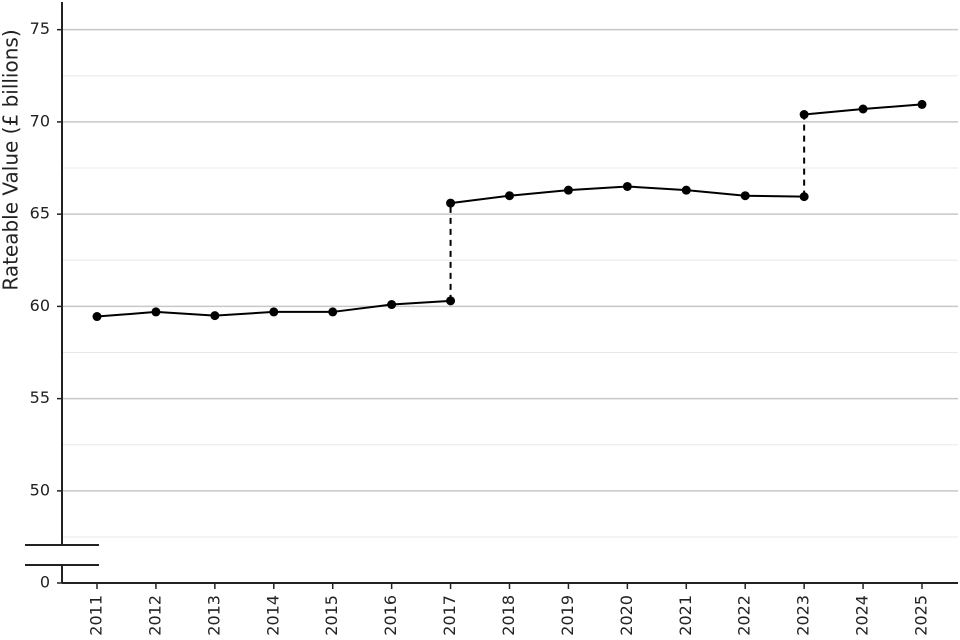 This screenshot has width=960, height=640. I want to click on x-tick-label: 2022, so click(744, 615).